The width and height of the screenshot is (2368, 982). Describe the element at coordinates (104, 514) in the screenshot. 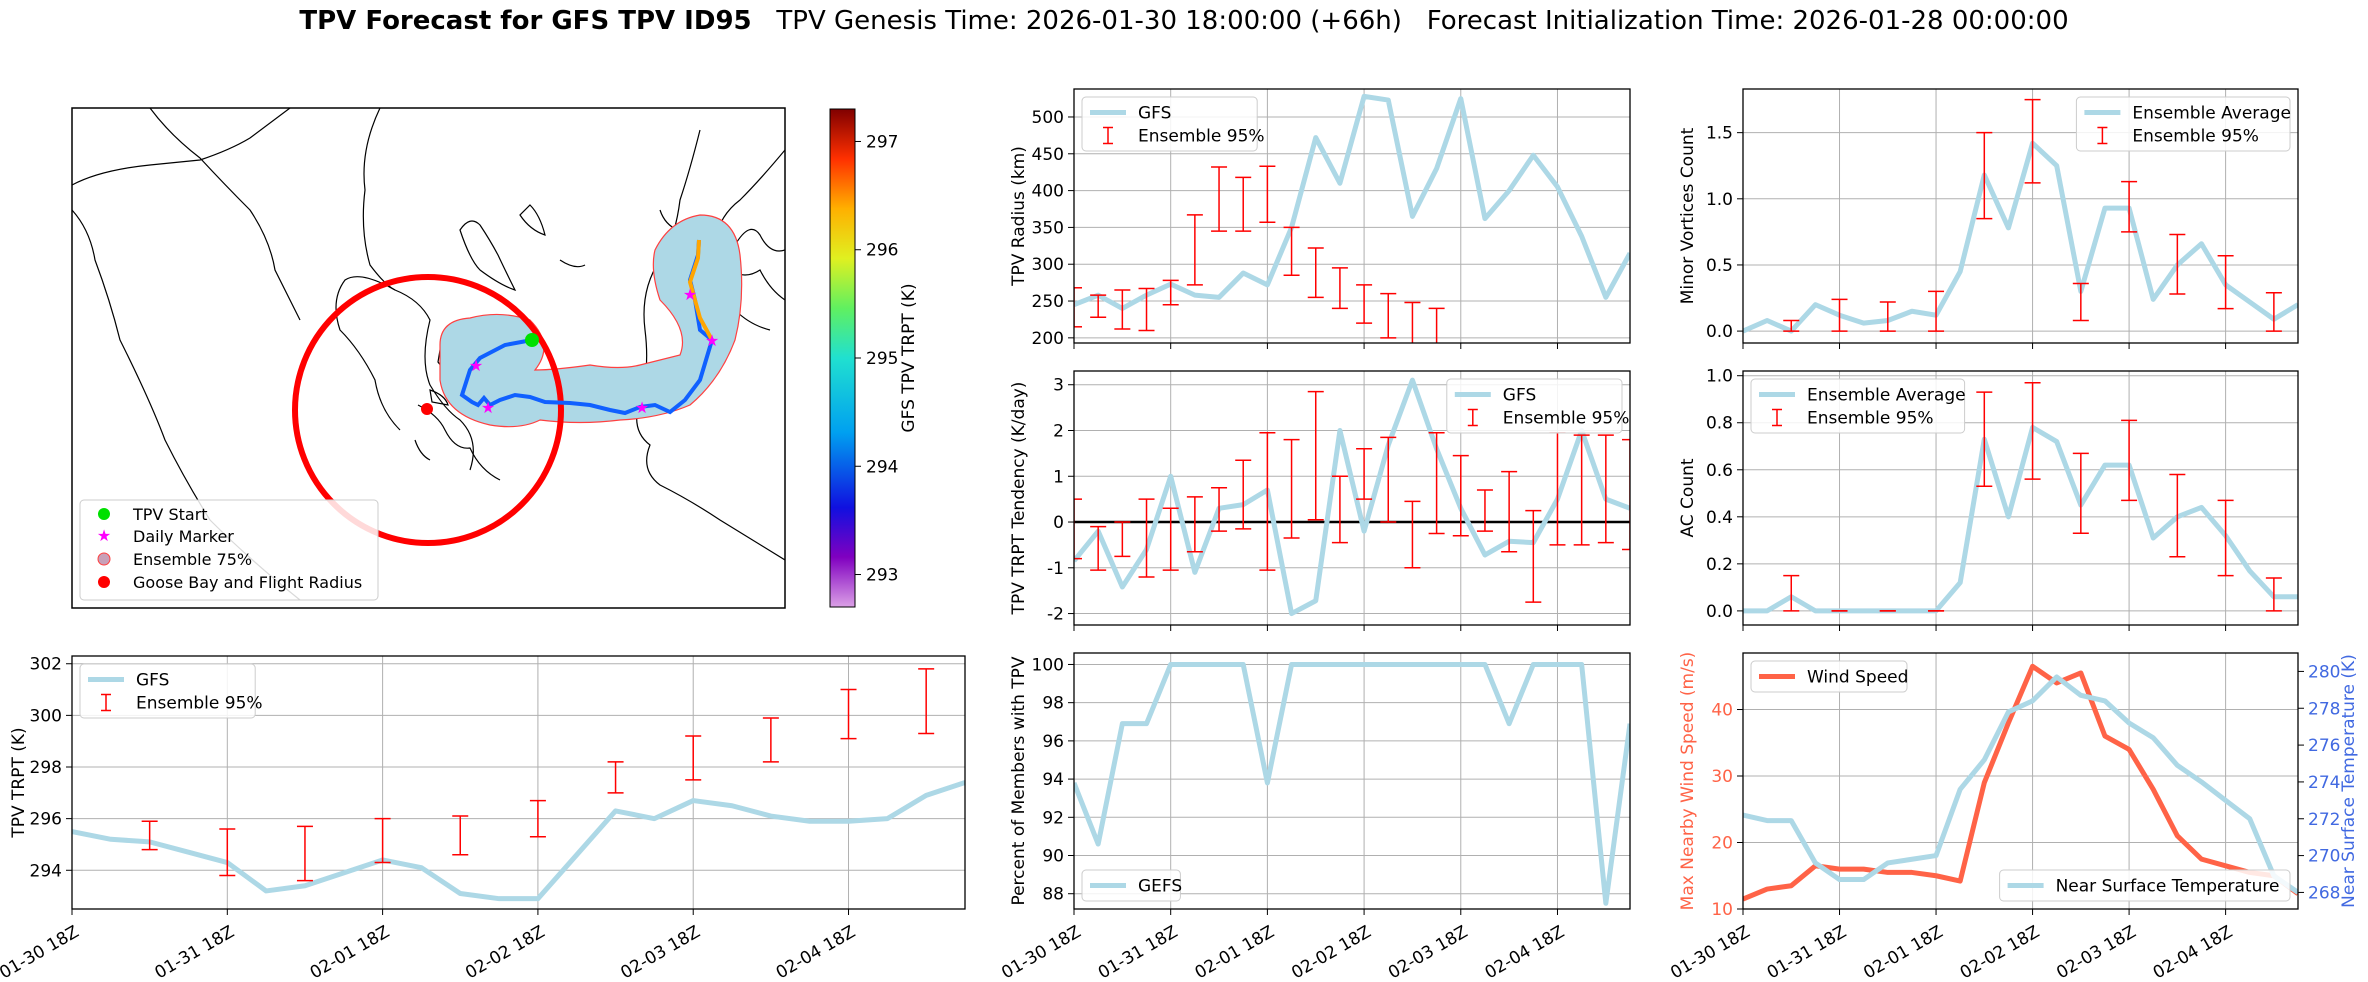

I see `legend-tpv-start-icon` at that location.